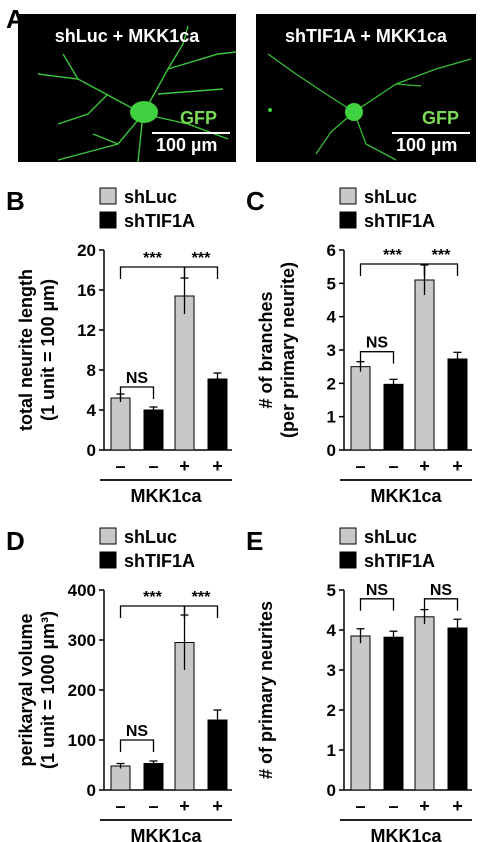  What do you see at coordinates (331, 590) in the screenshot?
I see `panel-e-y-tick-label: 5` at bounding box center [331, 590].